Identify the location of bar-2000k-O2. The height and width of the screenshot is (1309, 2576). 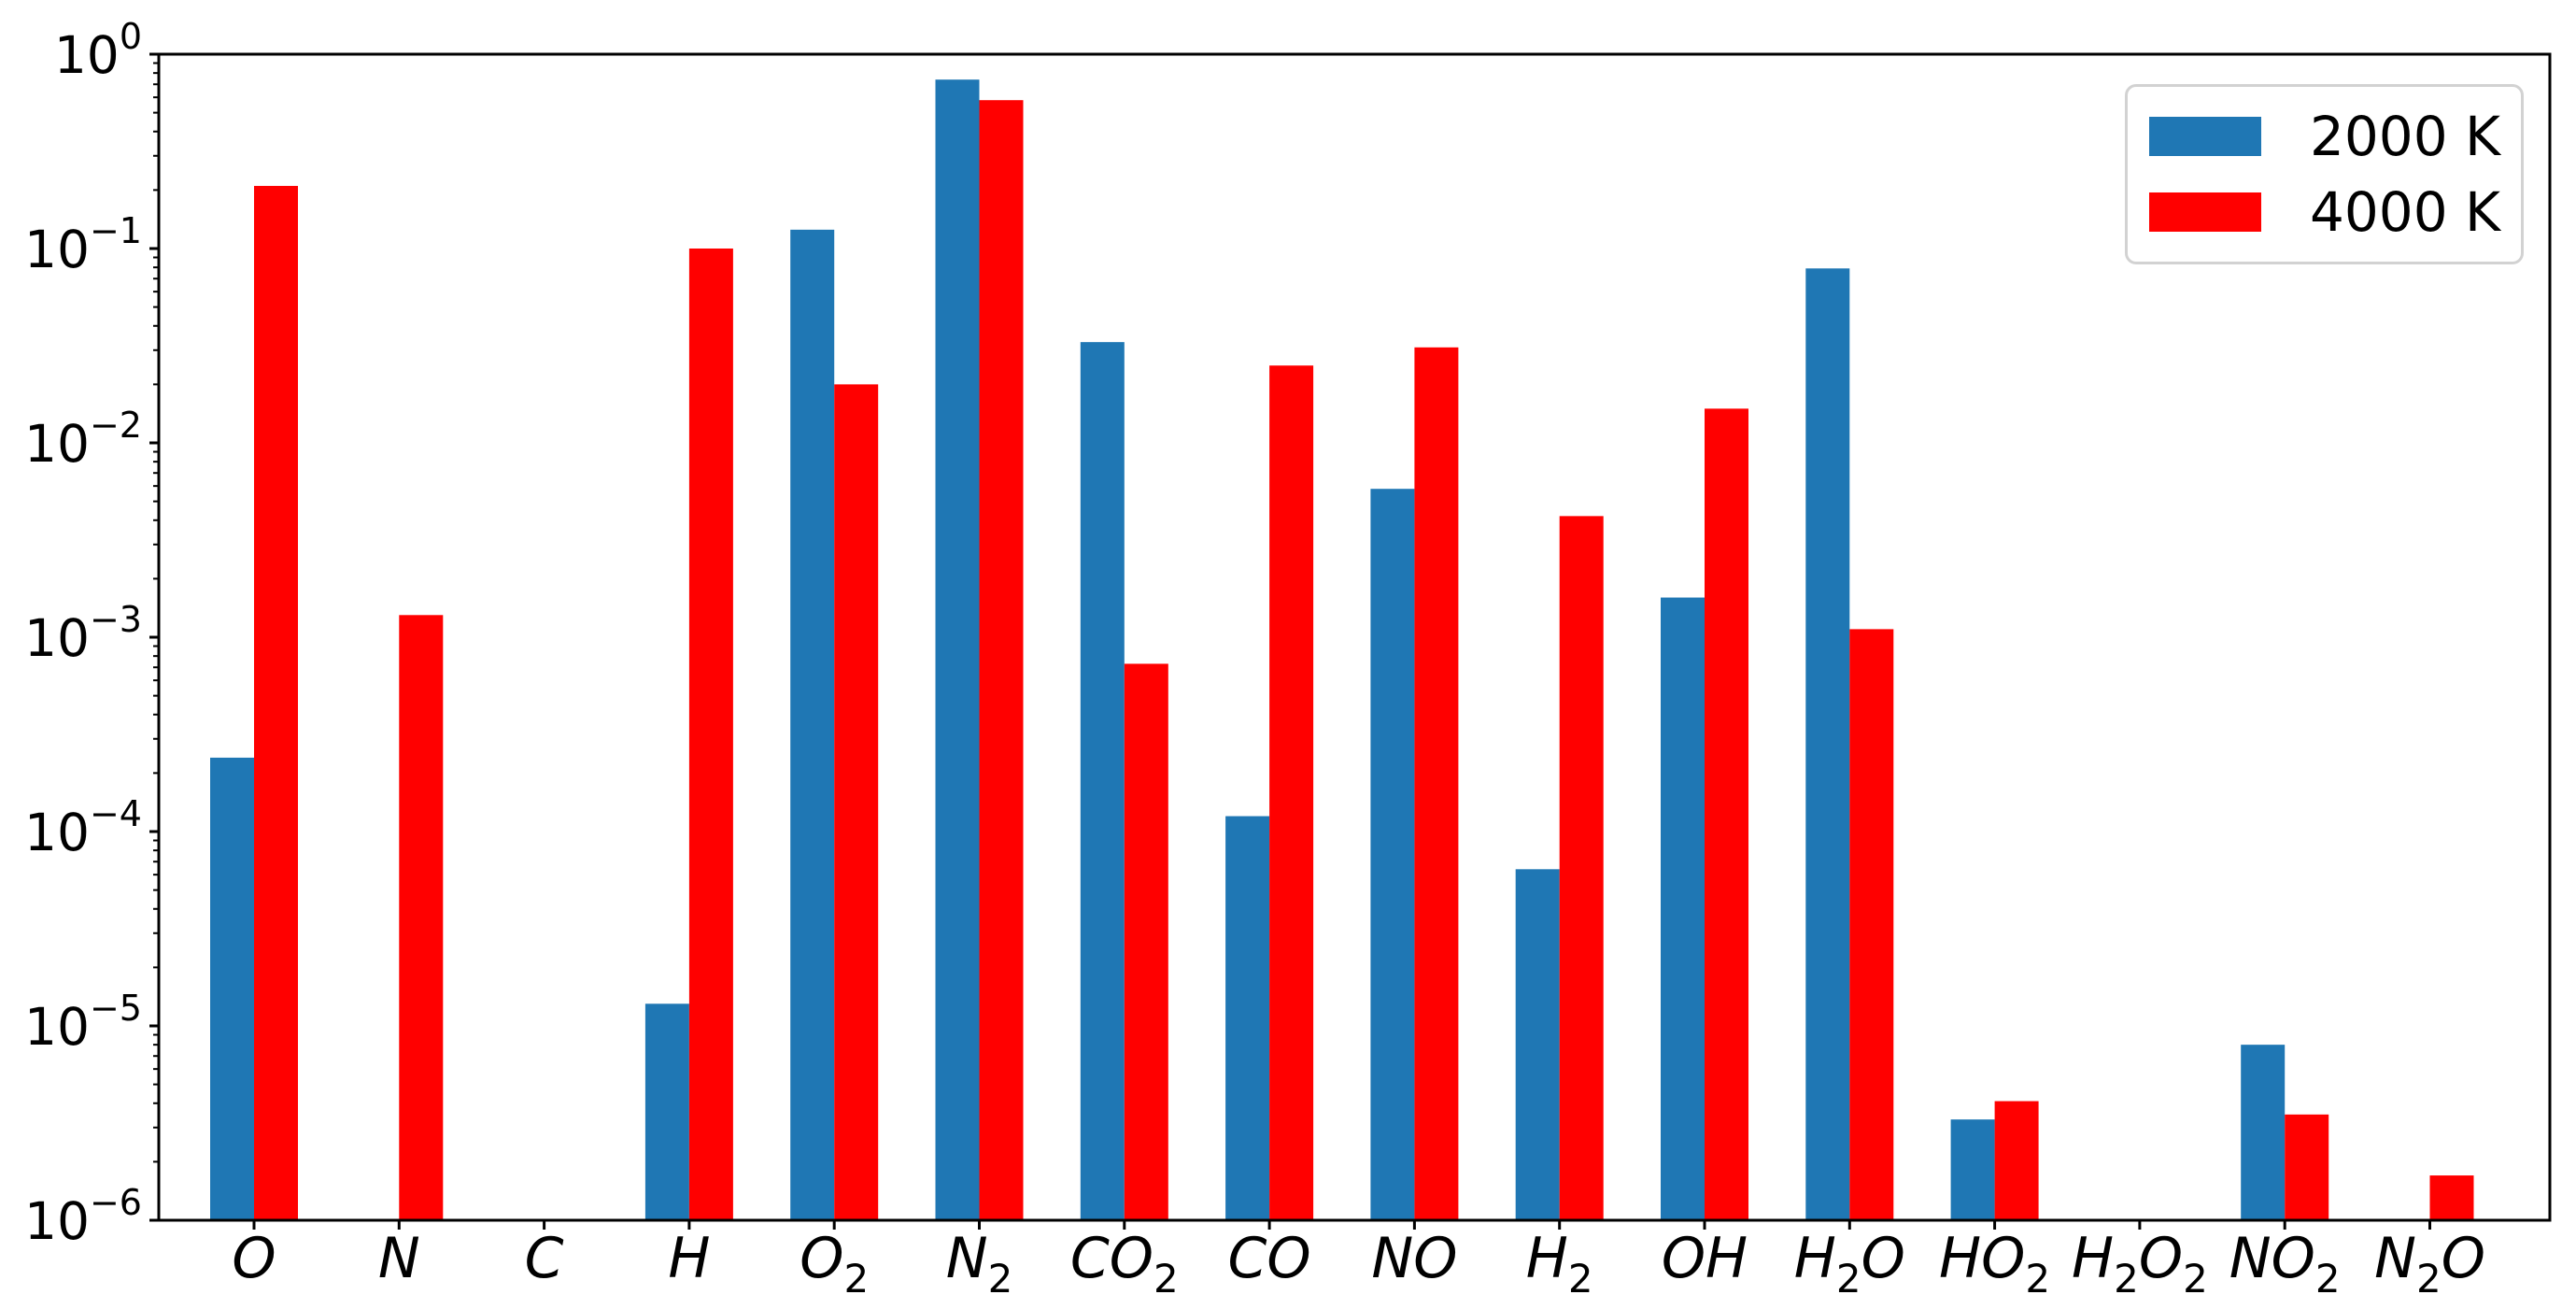
(812, 724).